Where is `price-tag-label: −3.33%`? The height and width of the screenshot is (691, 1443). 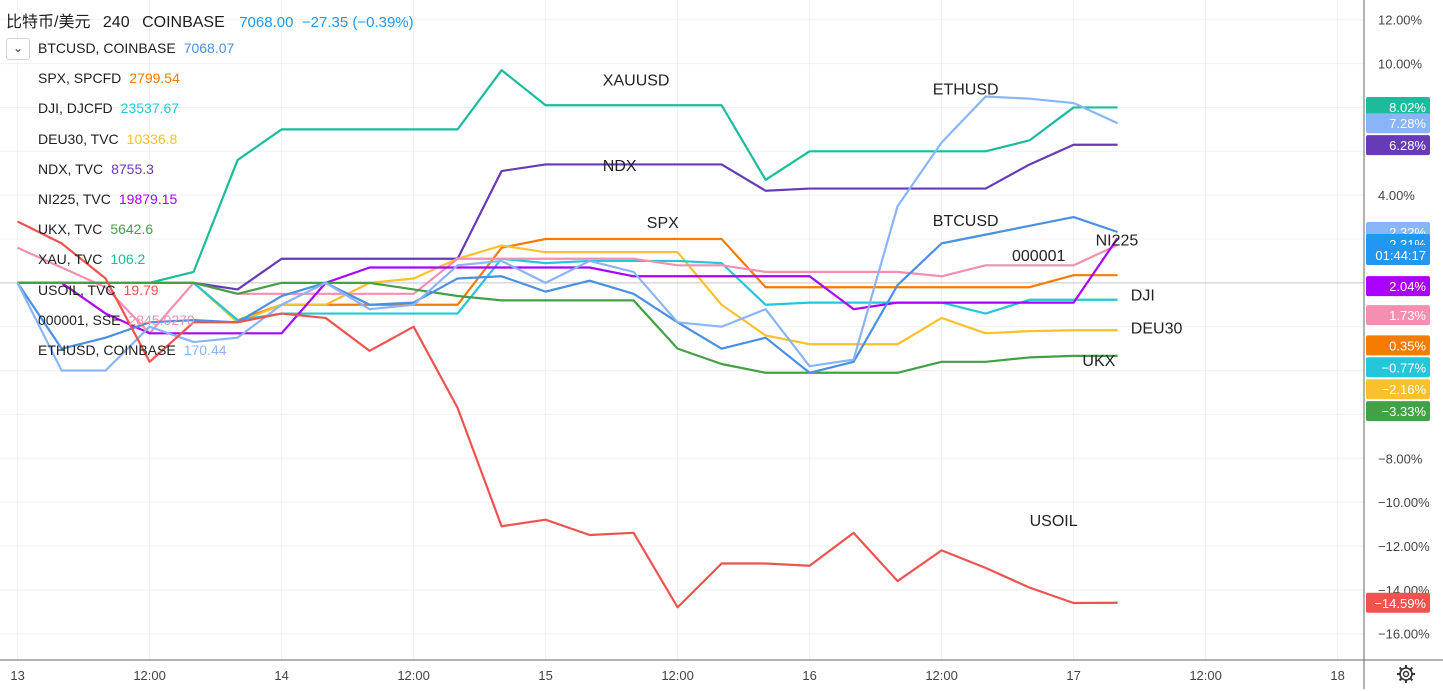
price-tag-label: −3.33% is located at coordinates (1404, 411).